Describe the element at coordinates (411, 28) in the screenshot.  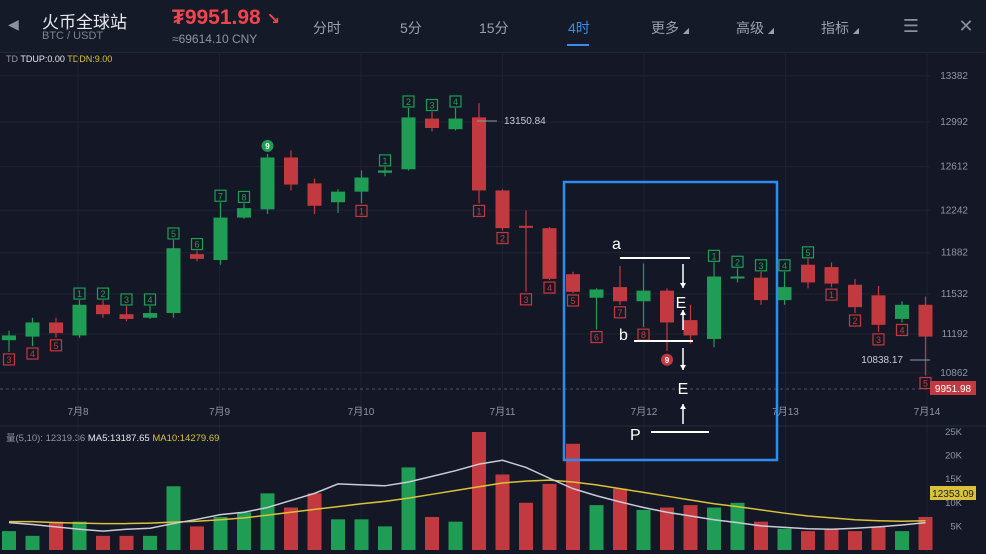
I see `tab-5min: 5分` at that location.